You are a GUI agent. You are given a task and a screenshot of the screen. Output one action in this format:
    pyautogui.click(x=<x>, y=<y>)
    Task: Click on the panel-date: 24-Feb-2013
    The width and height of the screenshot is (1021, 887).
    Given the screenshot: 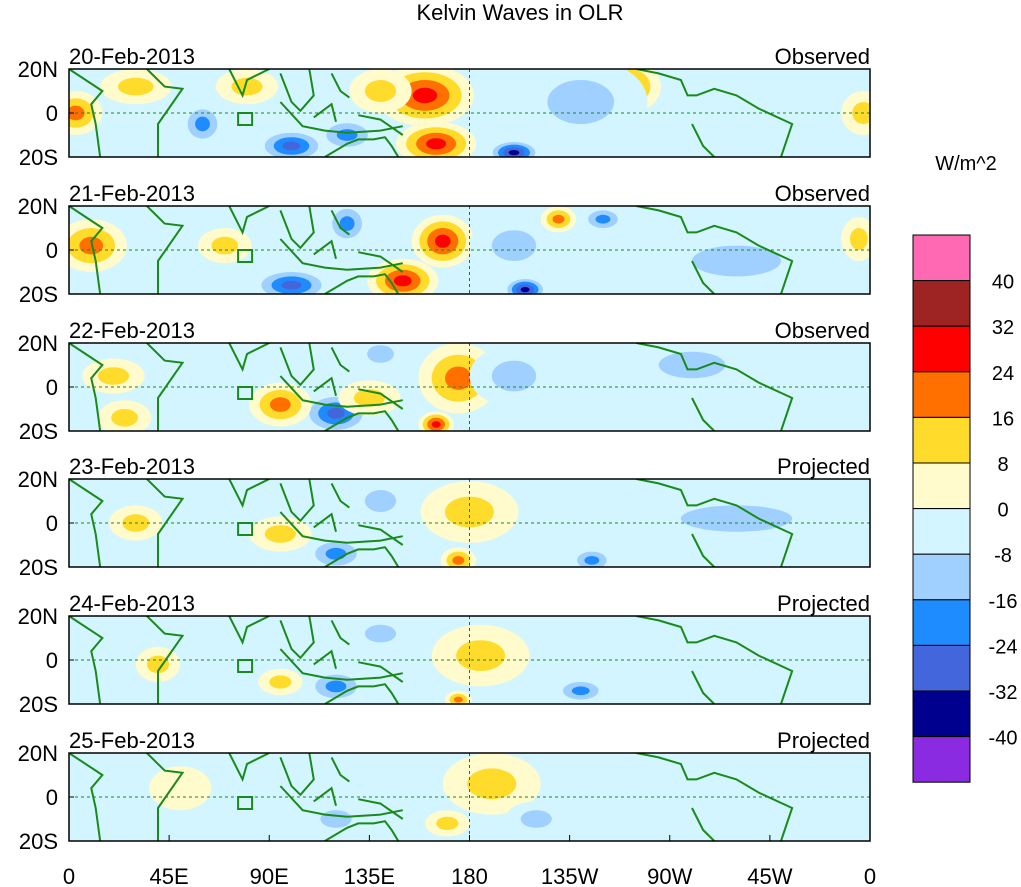 What is the action you would take?
    pyautogui.click(x=132, y=603)
    